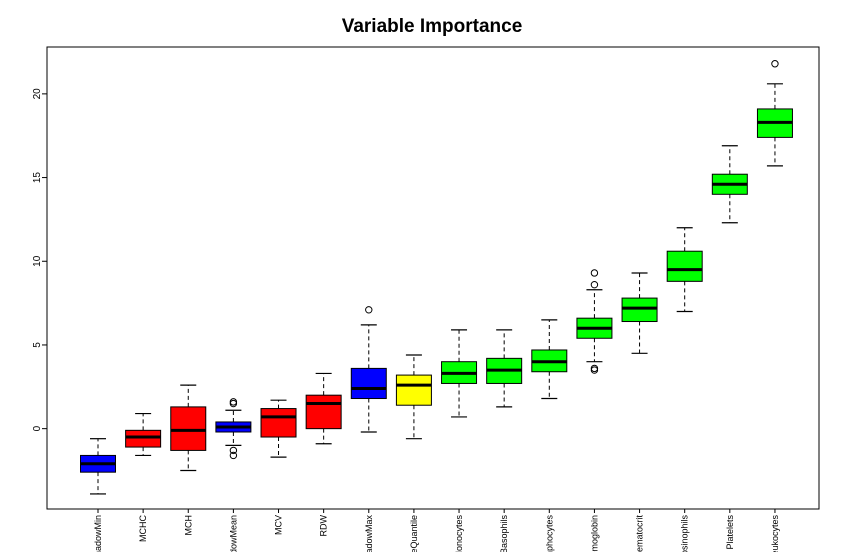  Describe the element at coordinates (324, 526) in the screenshot. I see `x-tick-label: RDW` at that location.